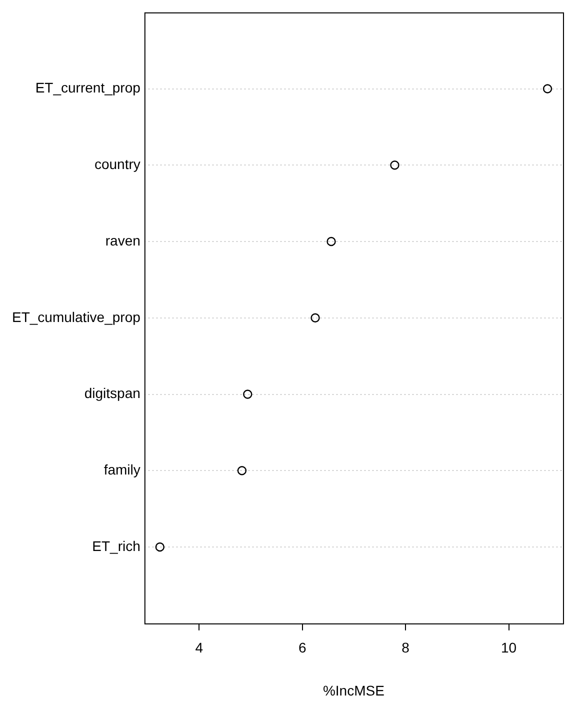  Describe the element at coordinates (122, 470) in the screenshot. I see `y-tick-label: family` at that location.